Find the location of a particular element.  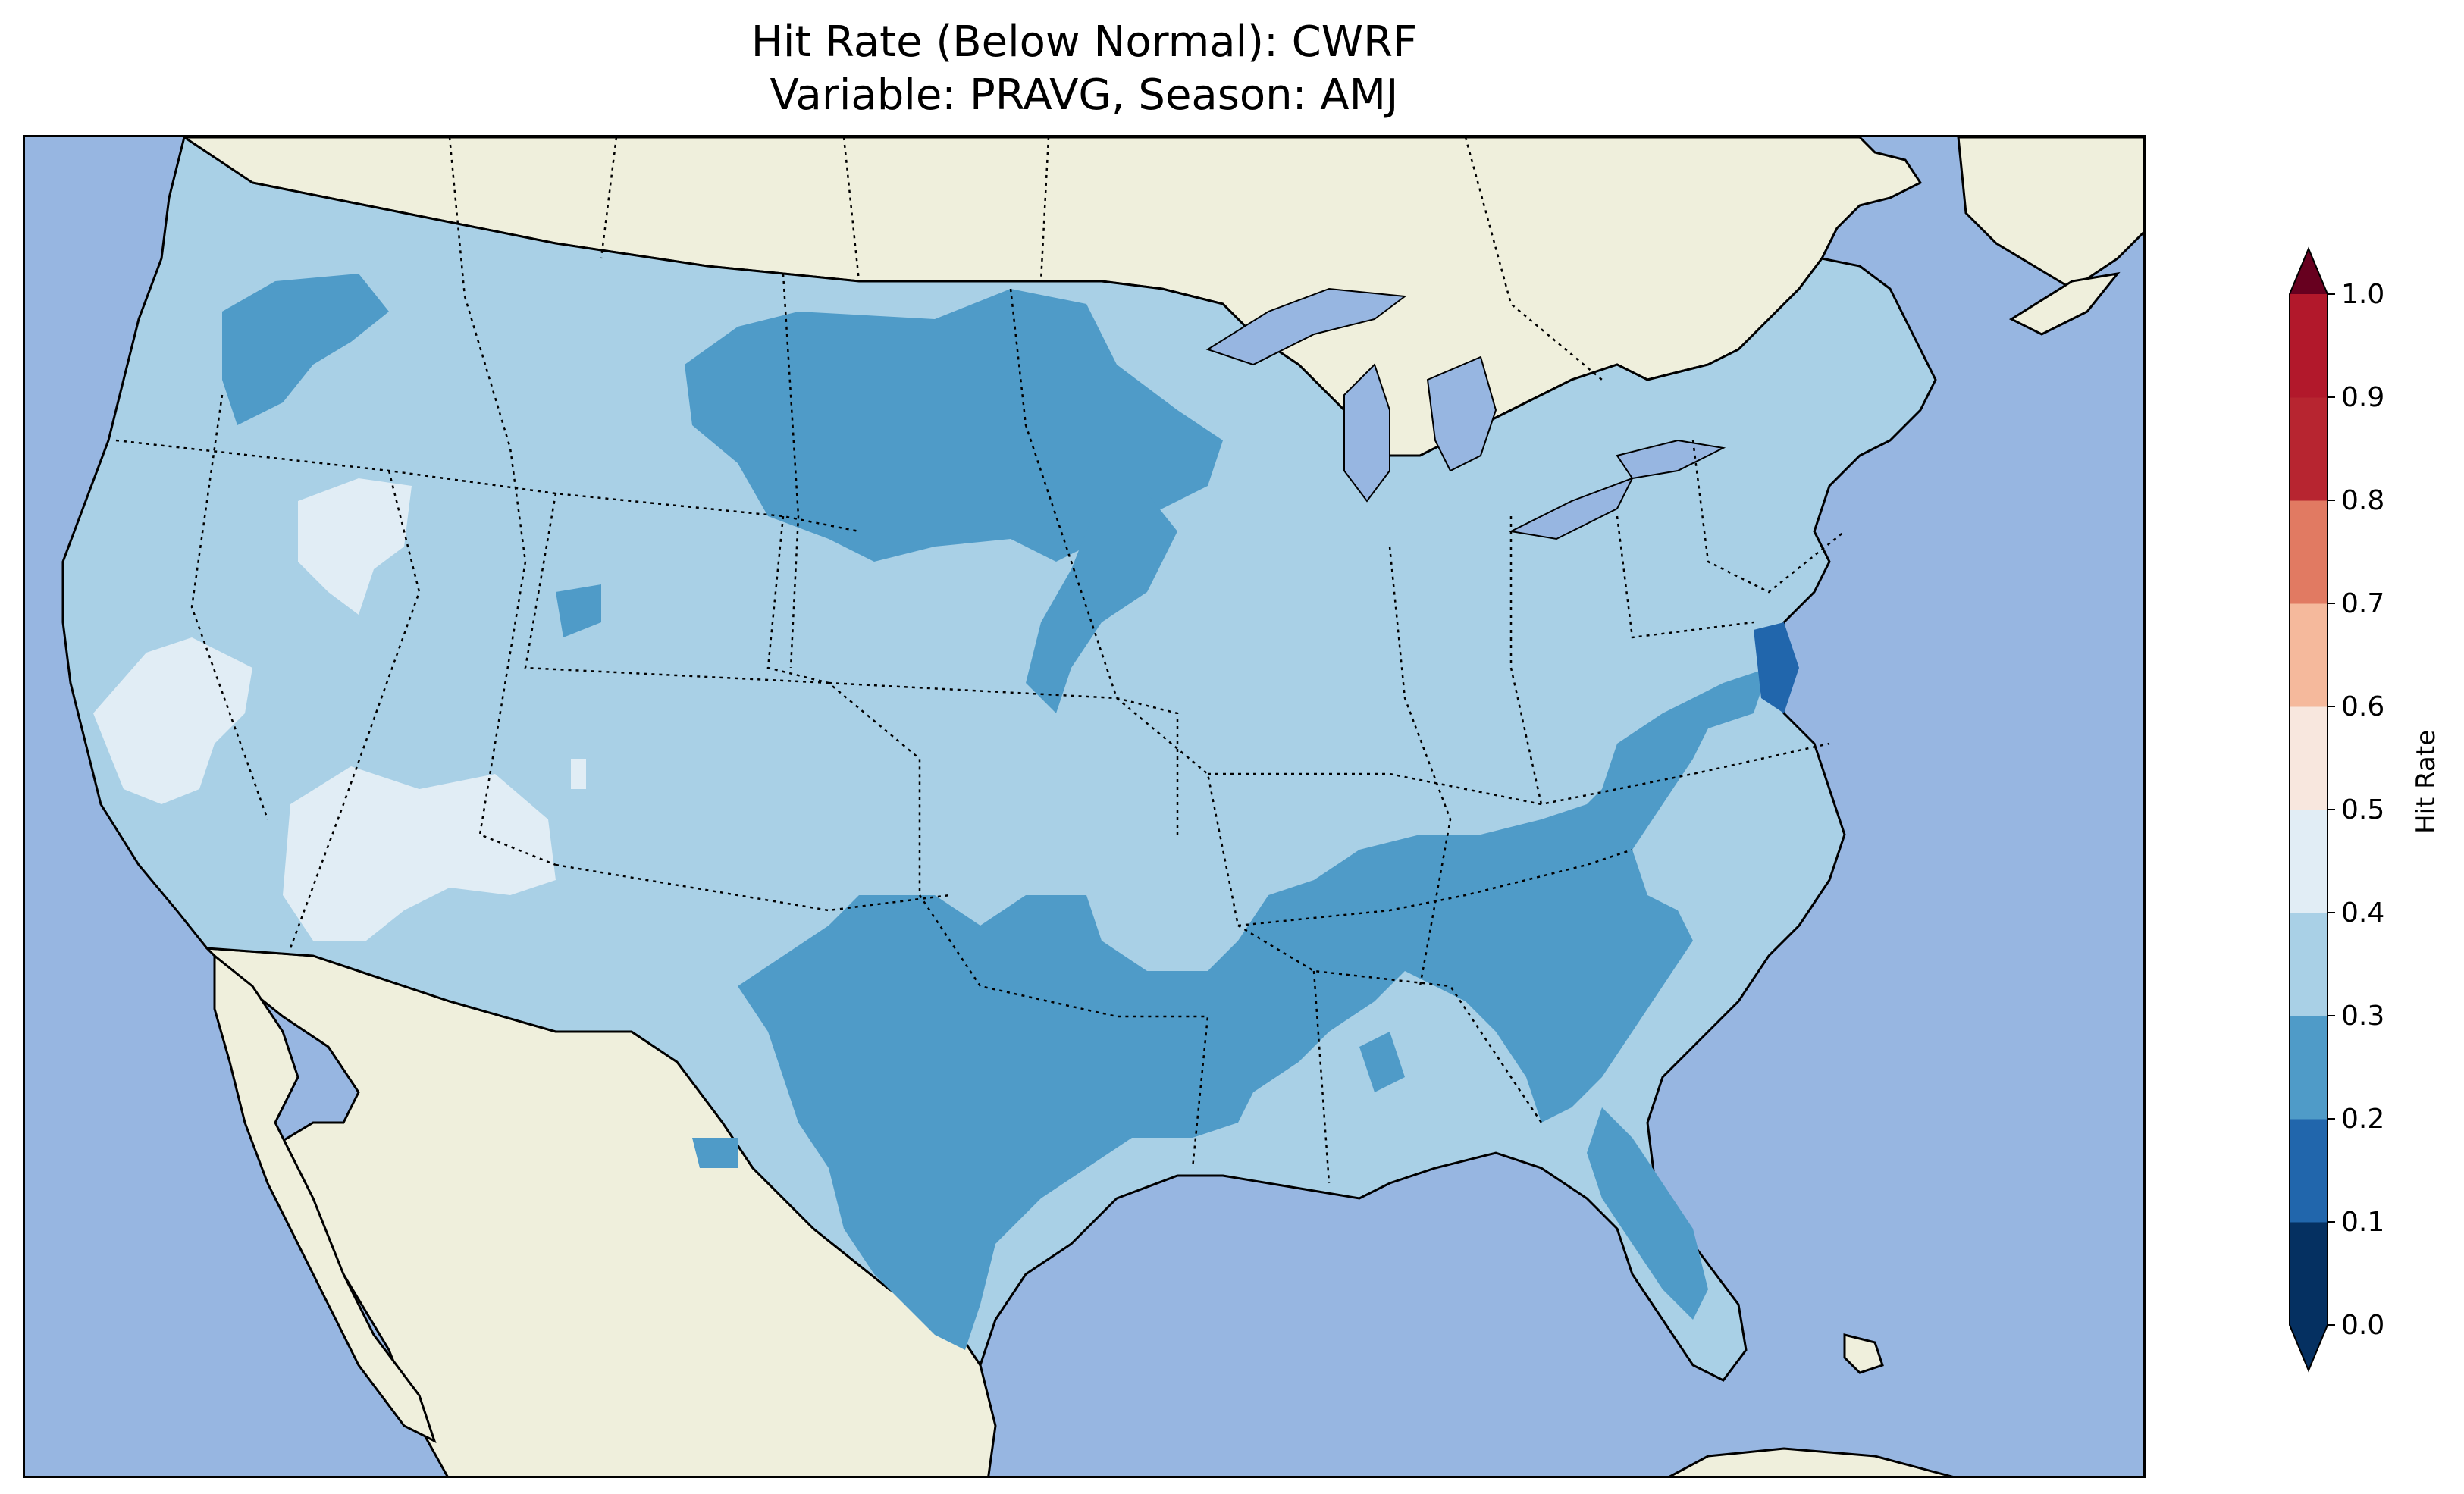

map-title-line-1: Hit Rate (Below Normal): CWRF is located at coordinates (1084, 42).